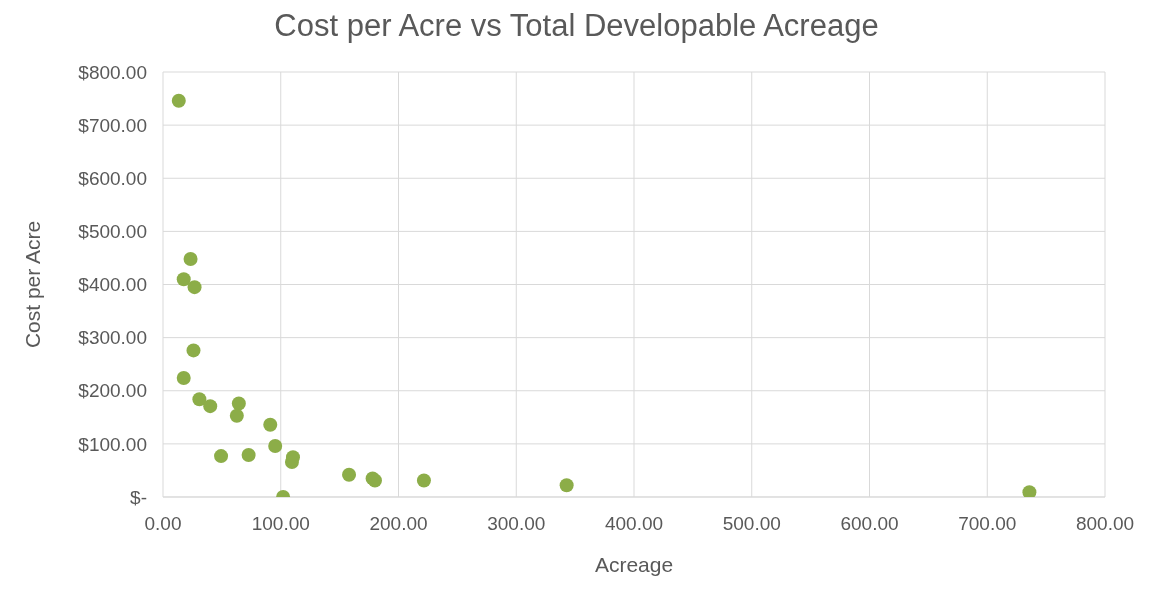 This screenshot has height=600, width=1153. What do you see at coordinates (112, 391) in the screenshot?
I see `y-tick-label: $200.00` at bounding box center [112, 391].